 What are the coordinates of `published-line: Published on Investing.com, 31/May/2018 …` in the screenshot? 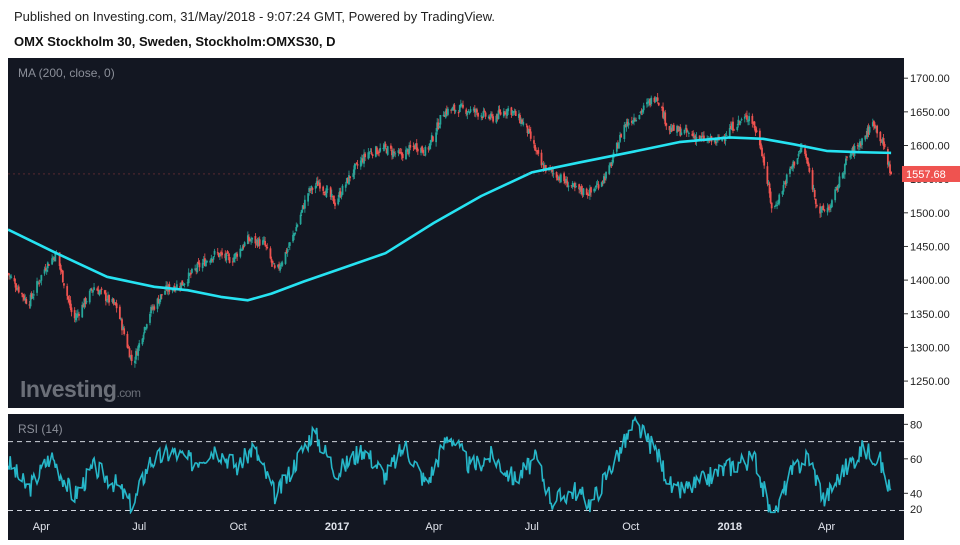 It's located at (255, 16).